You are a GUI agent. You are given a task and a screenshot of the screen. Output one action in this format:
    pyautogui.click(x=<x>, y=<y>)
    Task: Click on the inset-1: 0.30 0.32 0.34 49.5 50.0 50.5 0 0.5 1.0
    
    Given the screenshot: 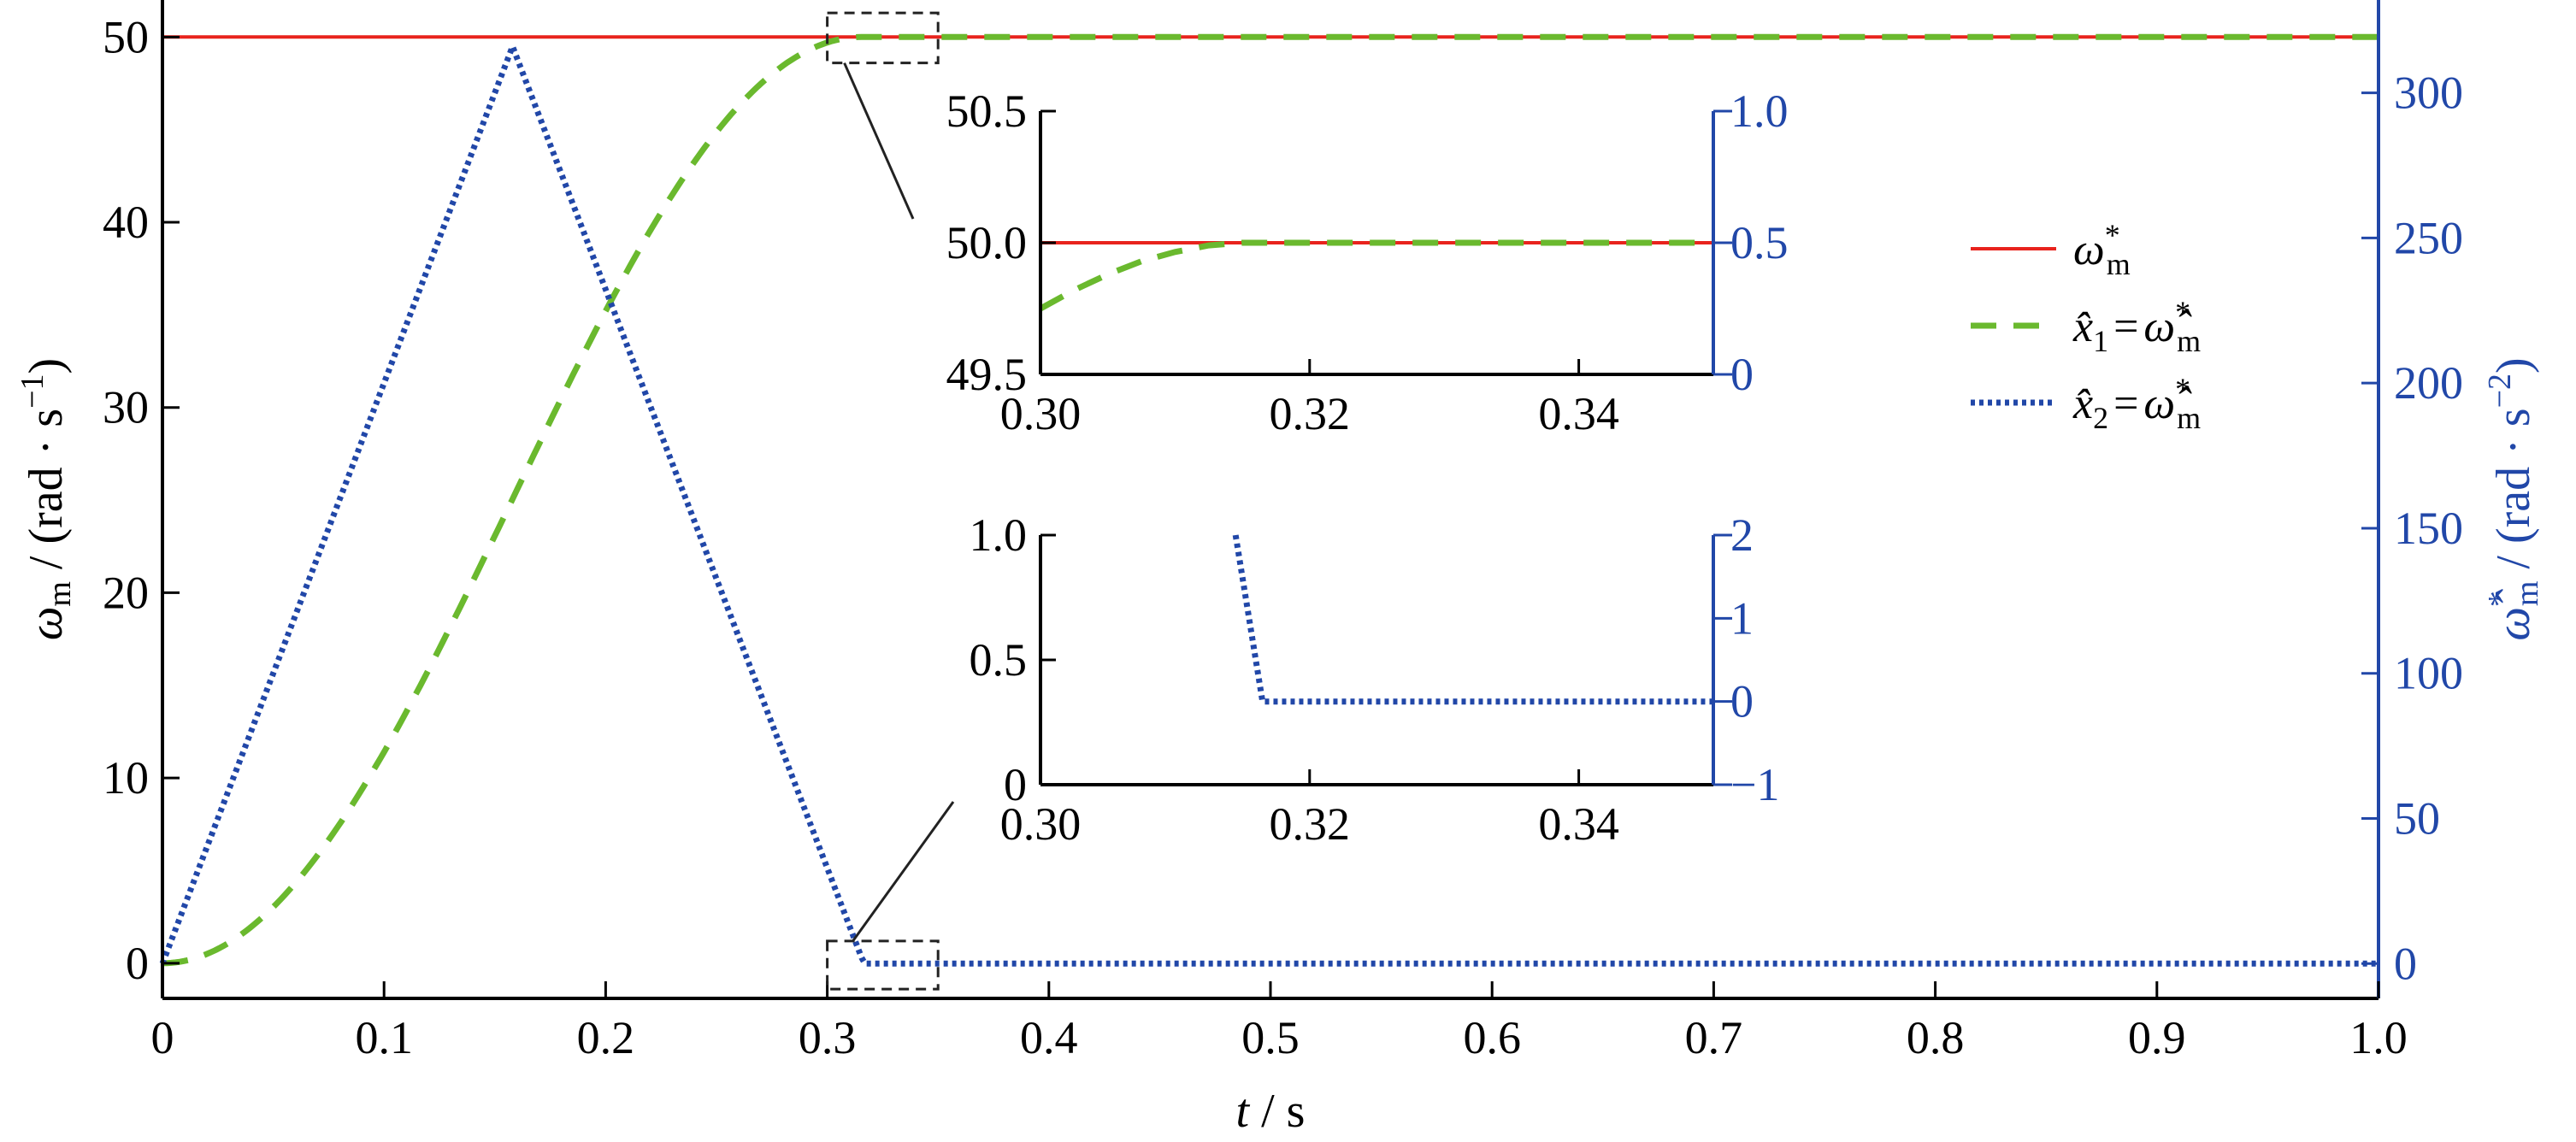 What is the action you would take?
    pyautogui.click(x=1368, y=262)
    